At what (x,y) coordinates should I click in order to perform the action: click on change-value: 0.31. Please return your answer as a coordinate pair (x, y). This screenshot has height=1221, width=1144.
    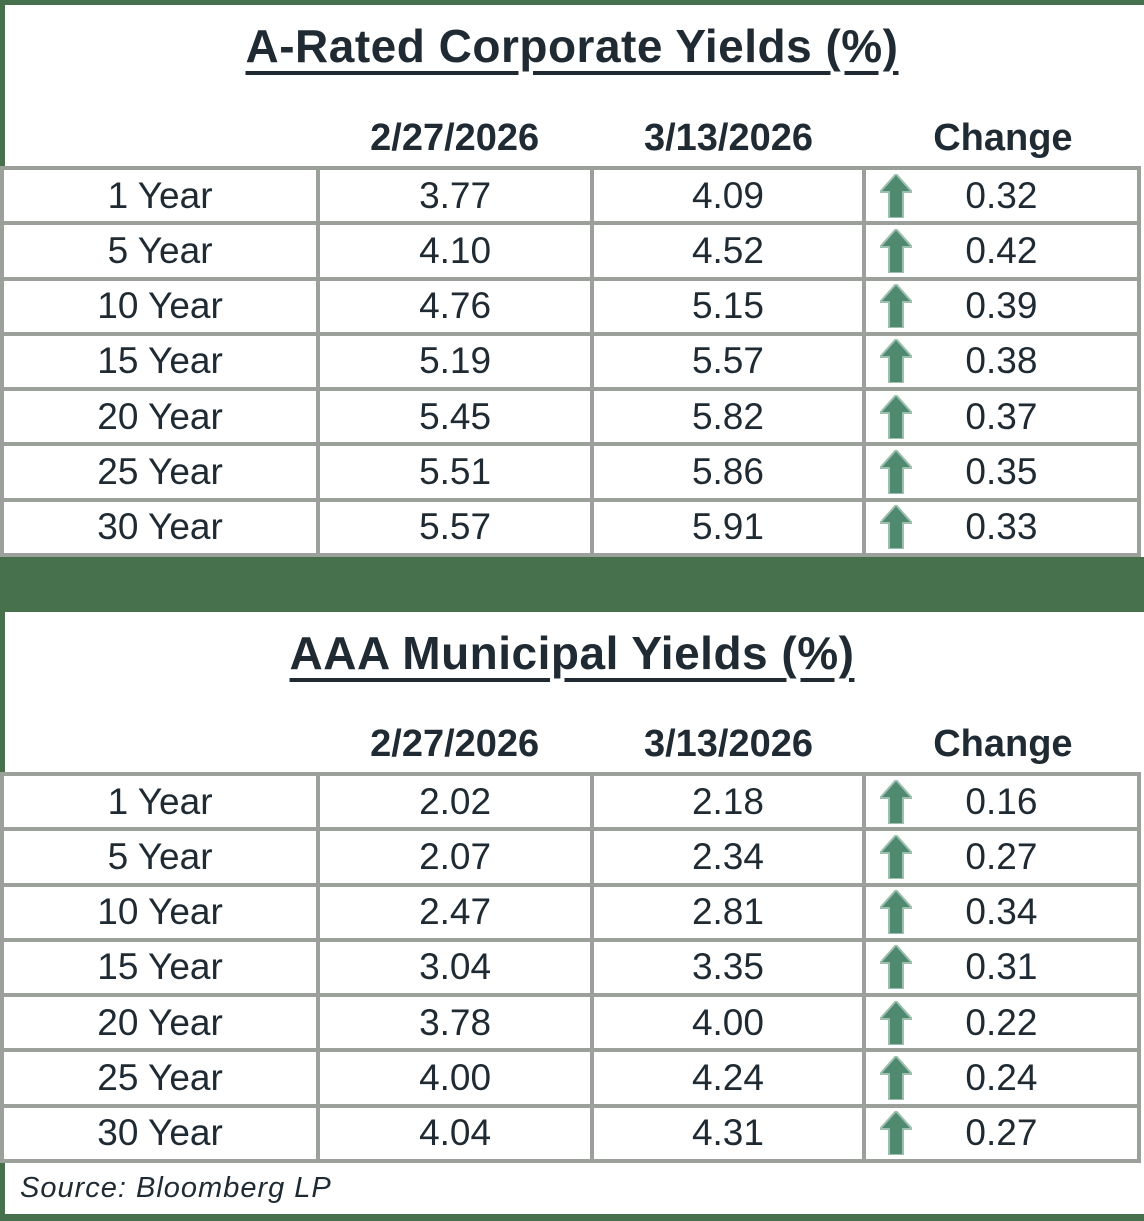
    Looking at the image, I should click on (1001, 967).